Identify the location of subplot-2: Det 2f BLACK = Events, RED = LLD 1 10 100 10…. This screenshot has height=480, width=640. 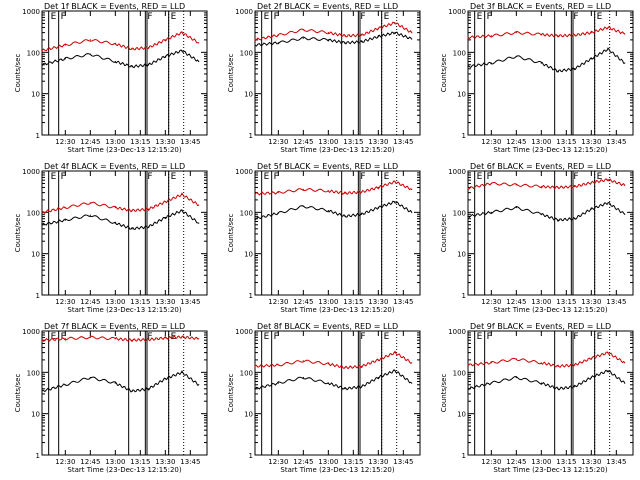
(324, 78).